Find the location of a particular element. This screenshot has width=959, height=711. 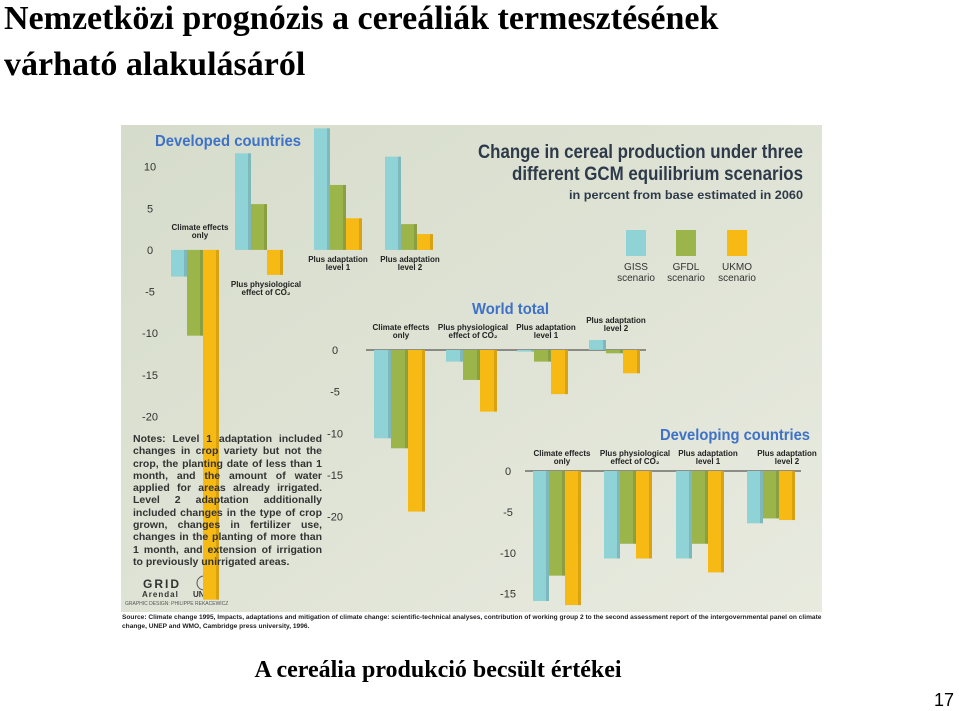

logo-text: GRID is located at coordinates (162, 584).